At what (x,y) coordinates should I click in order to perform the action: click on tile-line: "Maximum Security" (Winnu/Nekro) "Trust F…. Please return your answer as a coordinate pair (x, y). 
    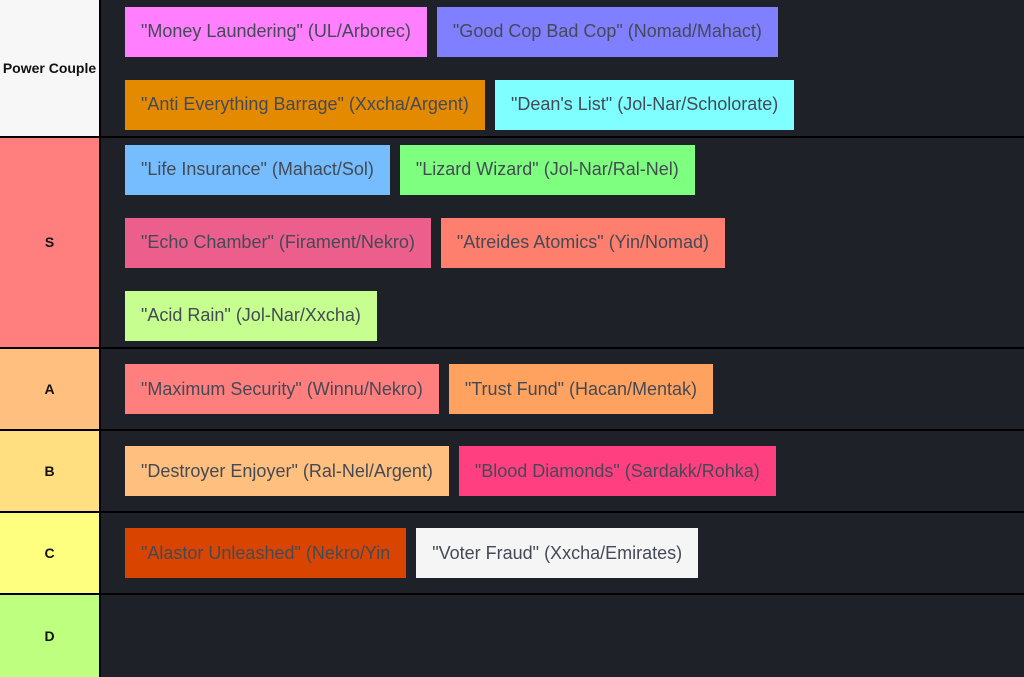
    Looking at the image, I should click on (574, 389).